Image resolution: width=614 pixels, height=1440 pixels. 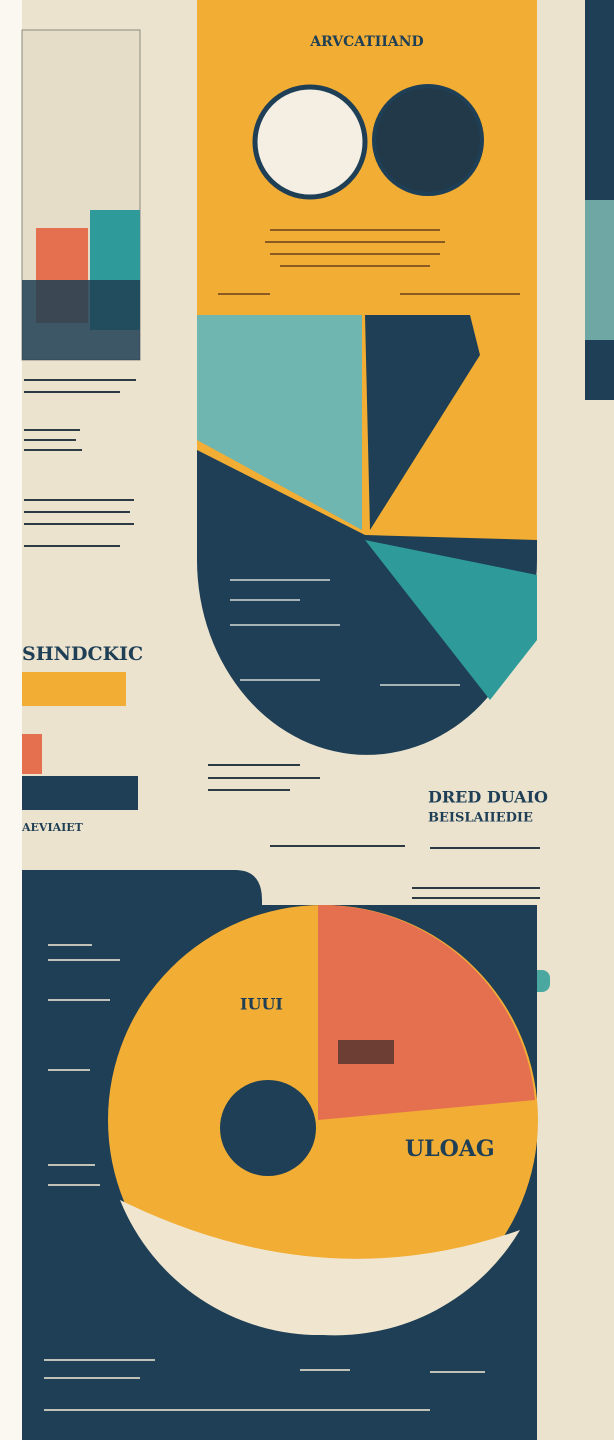 What do you see at coordinates (450, 1149) in the screenshot?
I see `pie-label: ULOAG` at bounding box center [450, 1149].